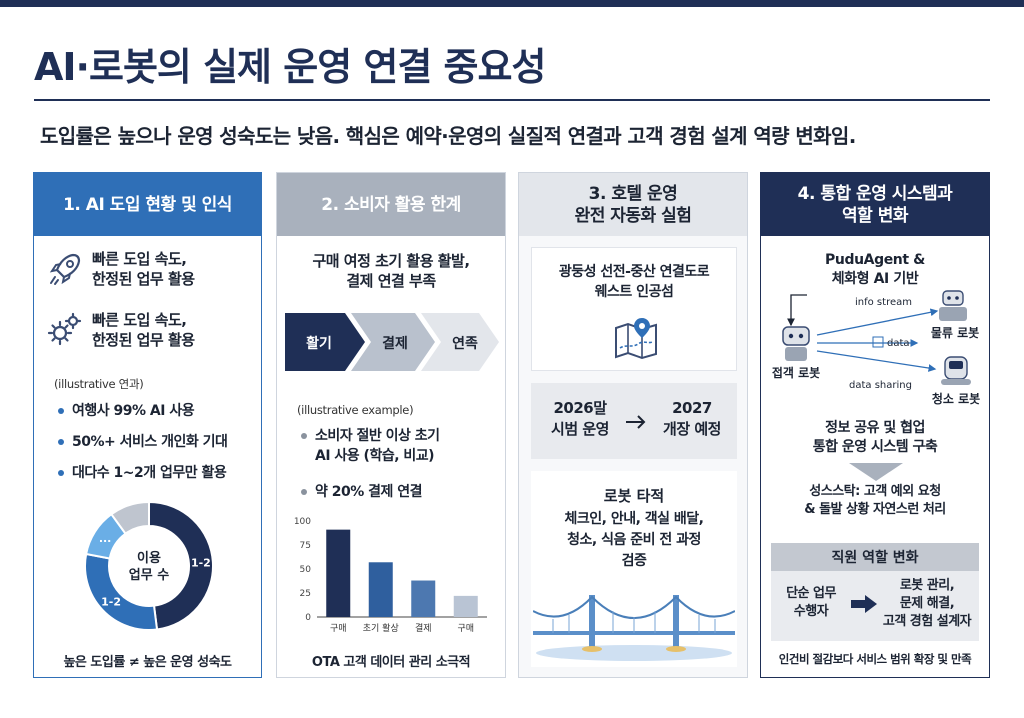 This screenshot has width=1024, height=718. Describe the element at coordinates (796, 373) in the screenshot. I see `reception-robot-label: 접객 로봇` at that location.